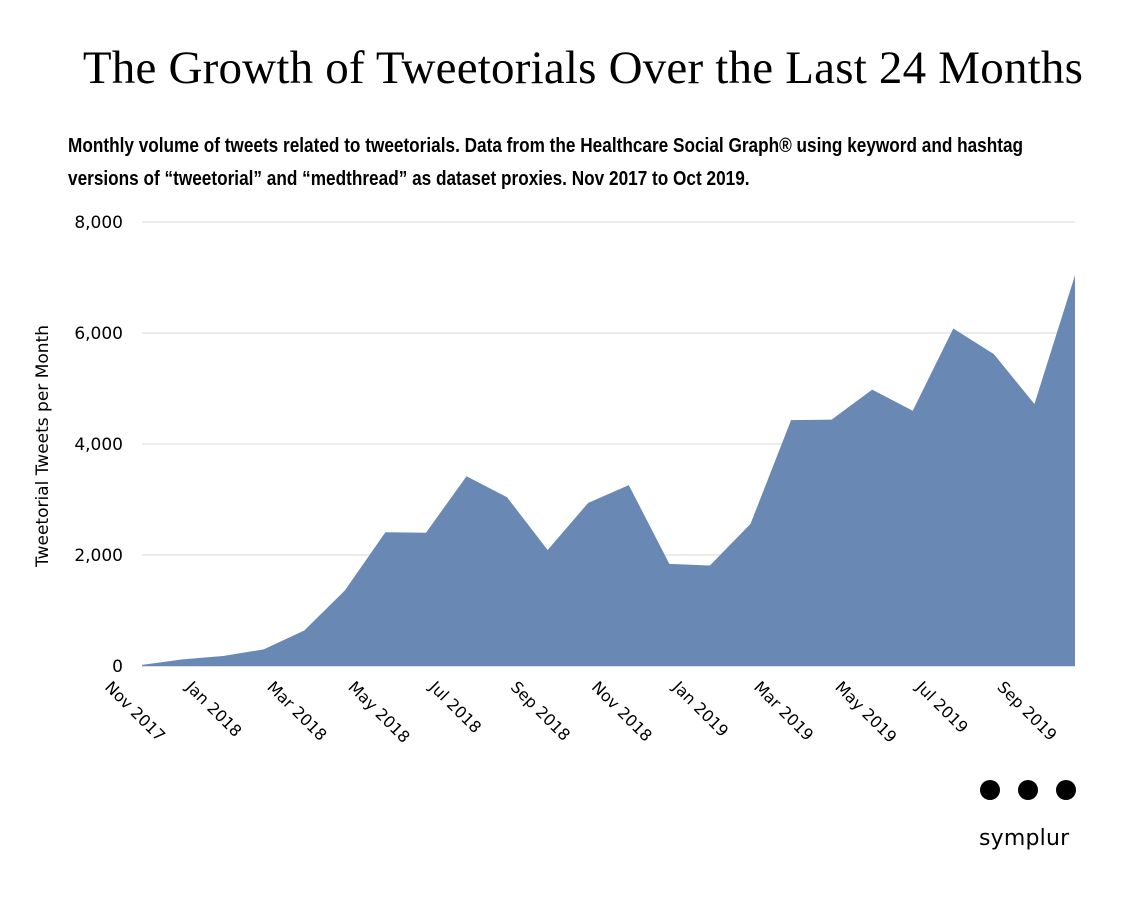  I want to click on symplur-logo: symplur, so click(1028, 814).